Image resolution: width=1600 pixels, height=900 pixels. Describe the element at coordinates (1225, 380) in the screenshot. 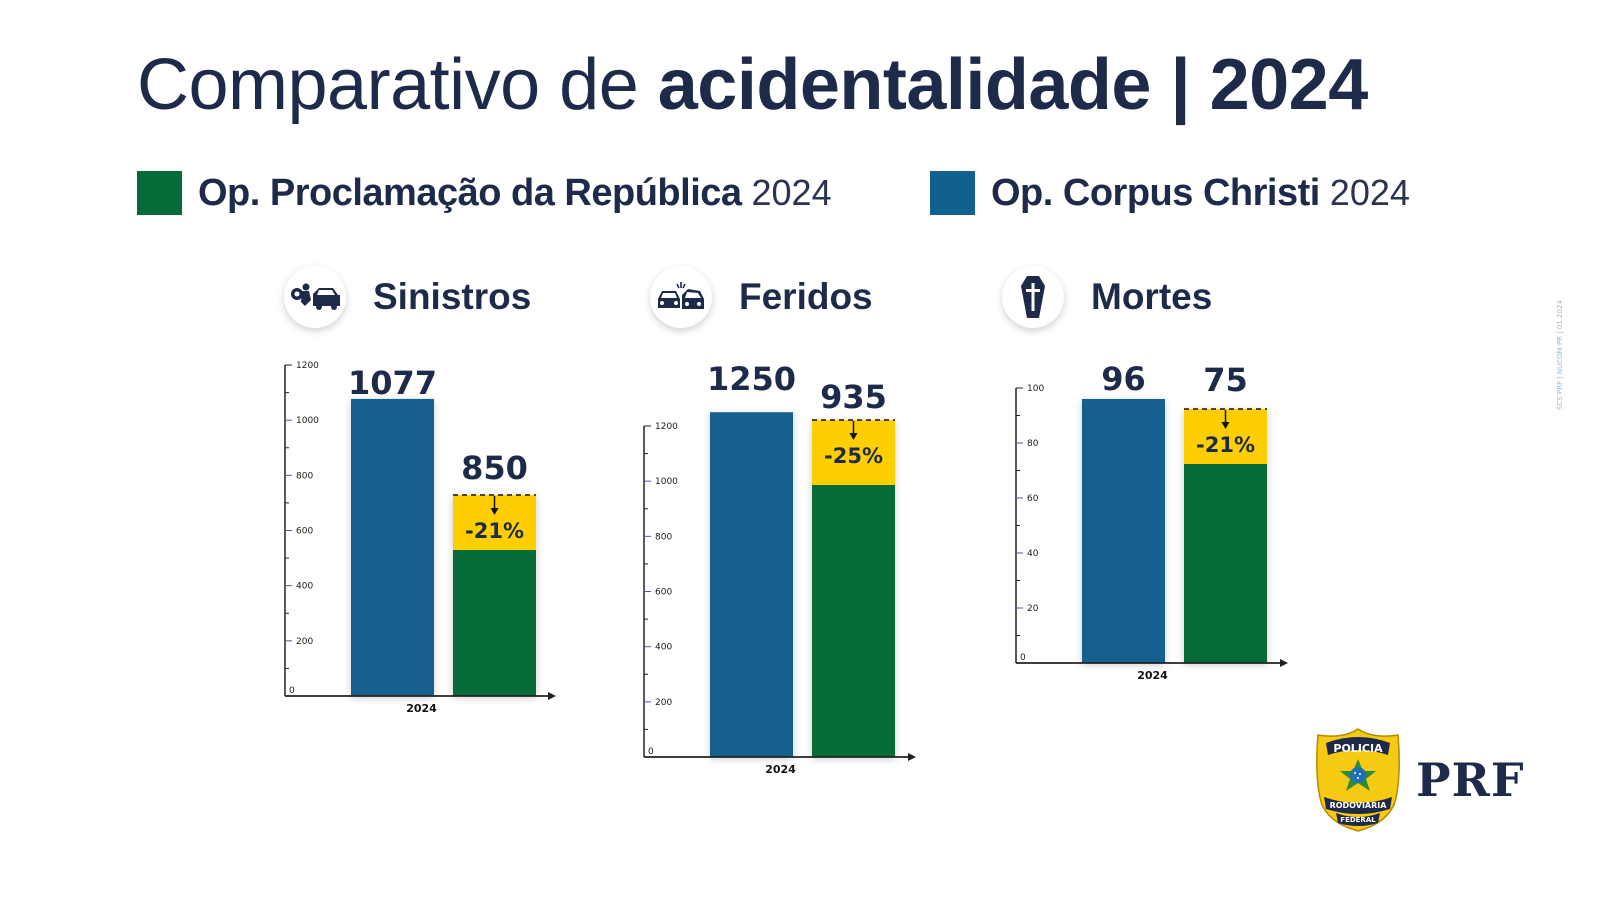

I see `value-label-proclamacao: 75` at that location.